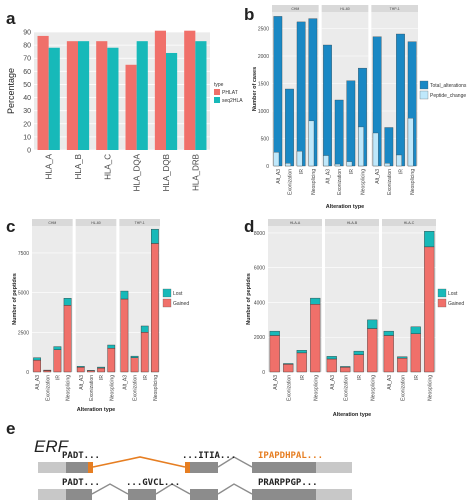 The image size is (474, 504). I want to click on bar-Total_alterations-THP-1-IR, so click(400, 100).